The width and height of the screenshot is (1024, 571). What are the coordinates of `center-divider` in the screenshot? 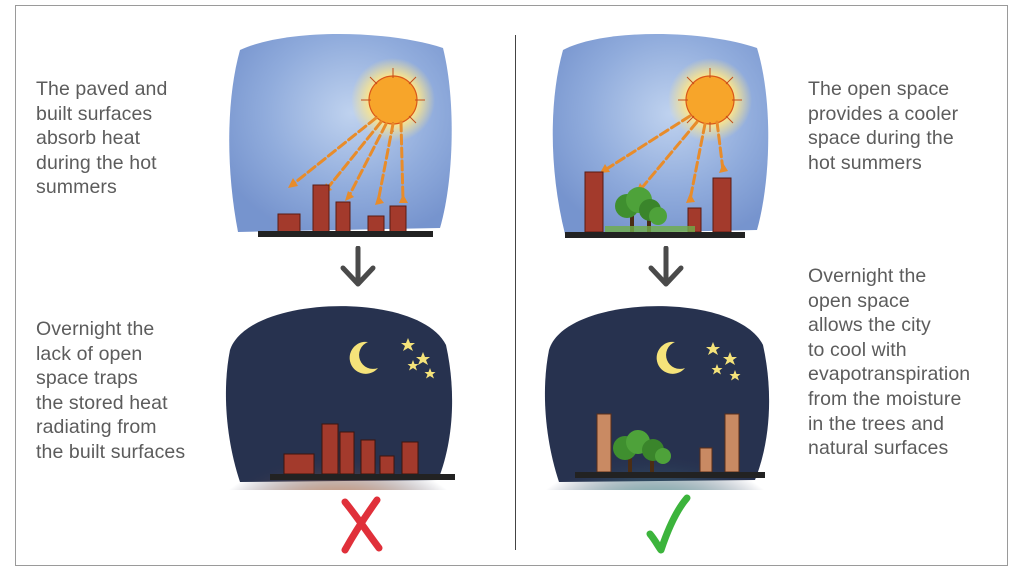 It's located at (515, 292).